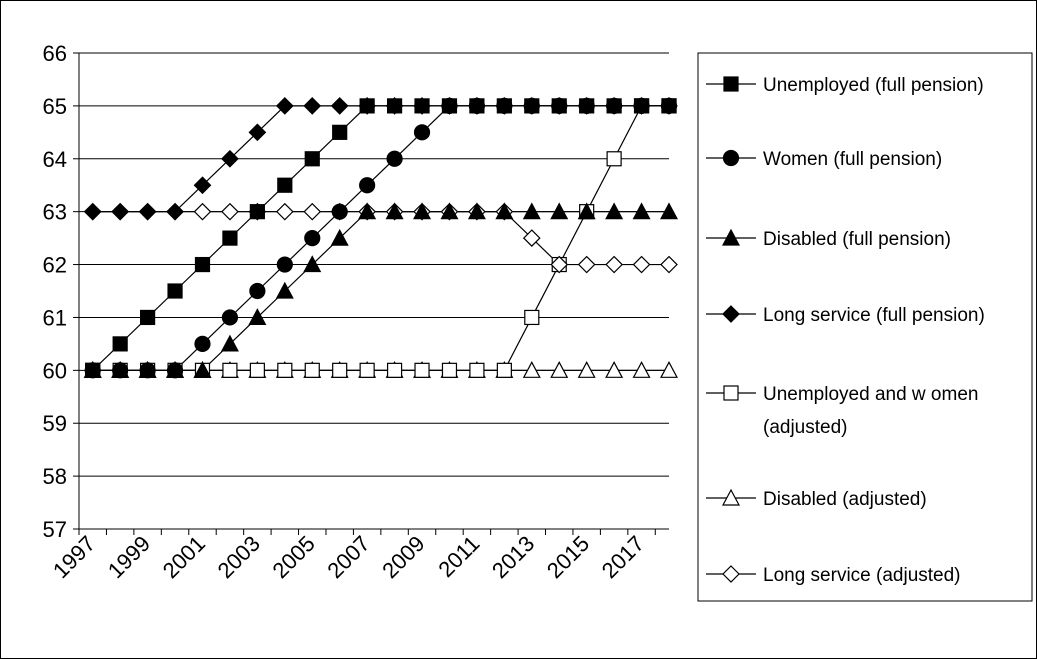  Describe the element at coordinates (55, 476) in the screenshot. I see `y-tick-label: 58` at that location.